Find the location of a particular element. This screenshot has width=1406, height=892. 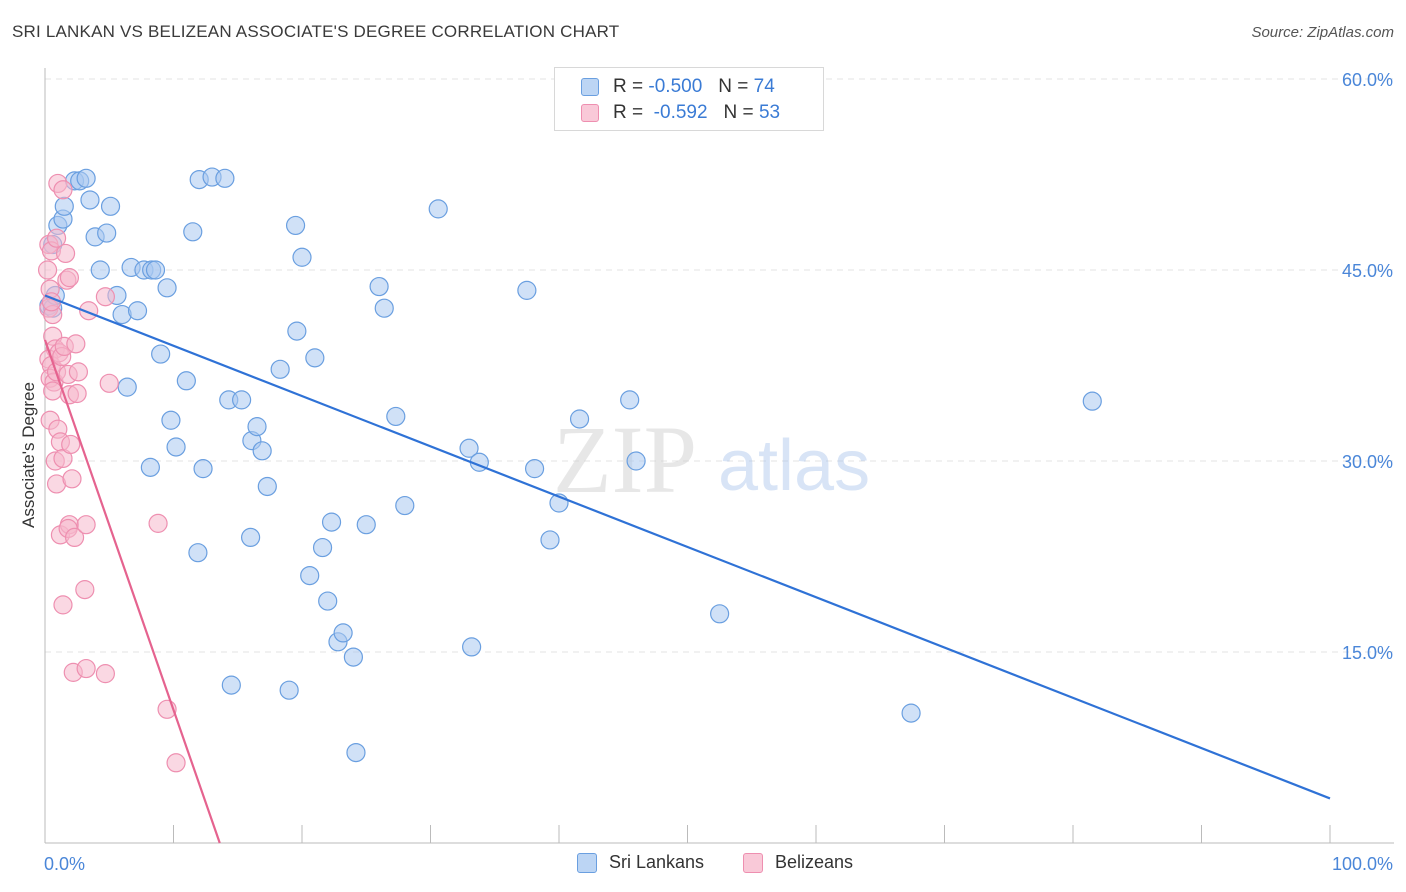

legend-row-belizeans: R = -0.592 N = 53 is located at coordinates (680, 113).